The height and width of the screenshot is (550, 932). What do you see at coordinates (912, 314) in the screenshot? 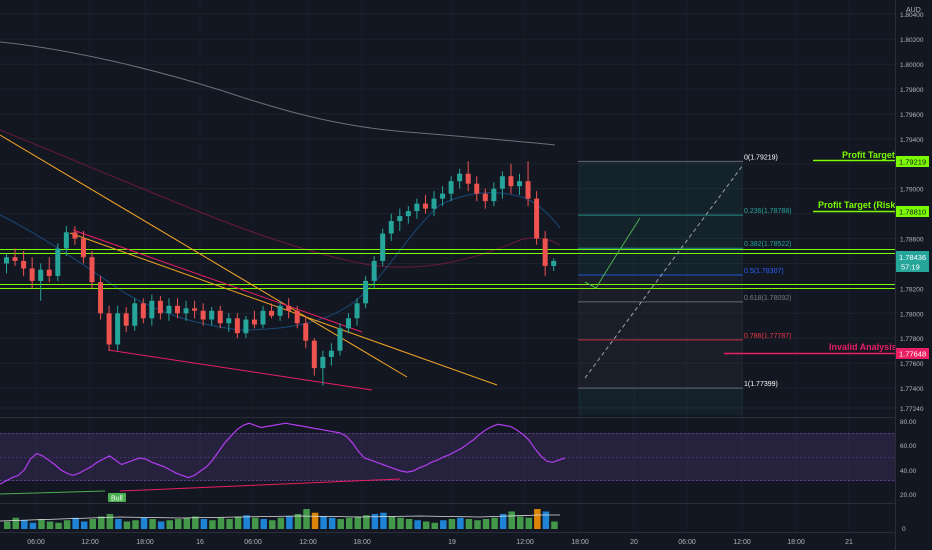
I see `price-axis-label: 1.78000` at bounding box center [912, 314].